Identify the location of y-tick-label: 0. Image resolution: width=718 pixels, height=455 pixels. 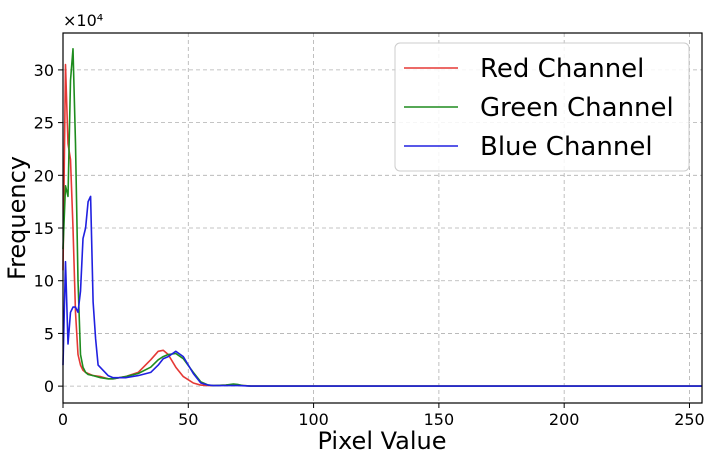
(49, 386).